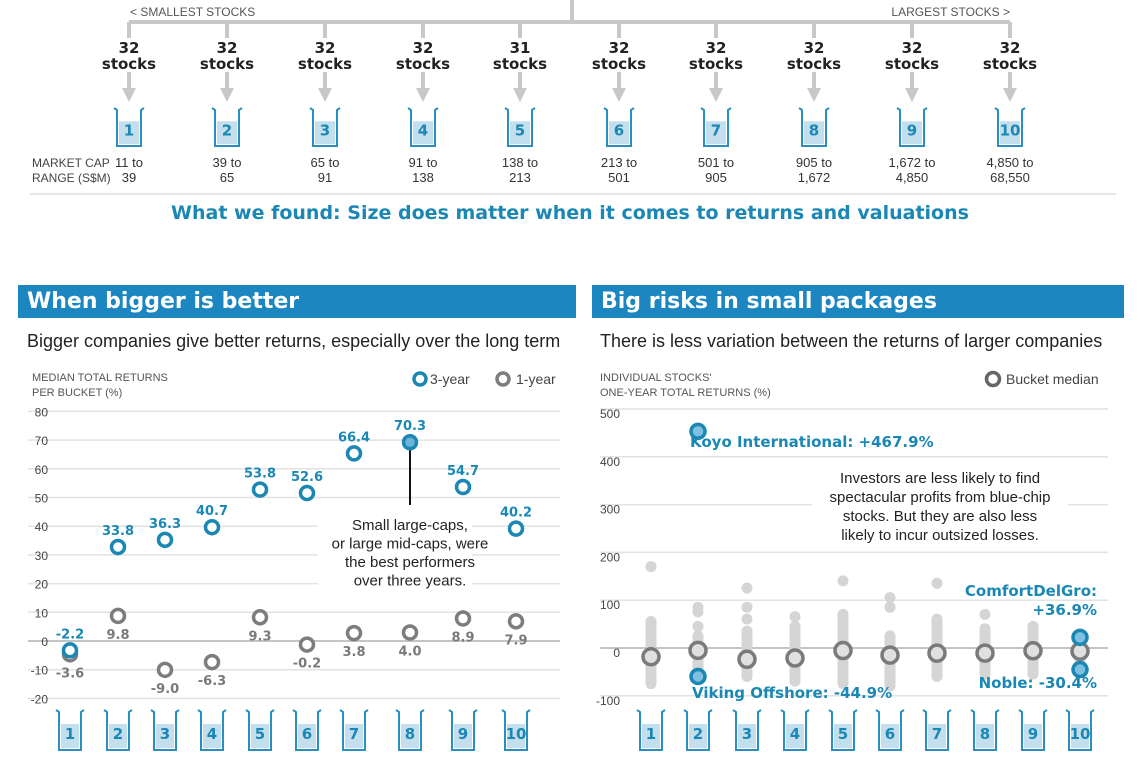 Image resolution: width=1140 pixels, height=760 pixels. I want to click on y-tick-label: 40, so click(42, 527).